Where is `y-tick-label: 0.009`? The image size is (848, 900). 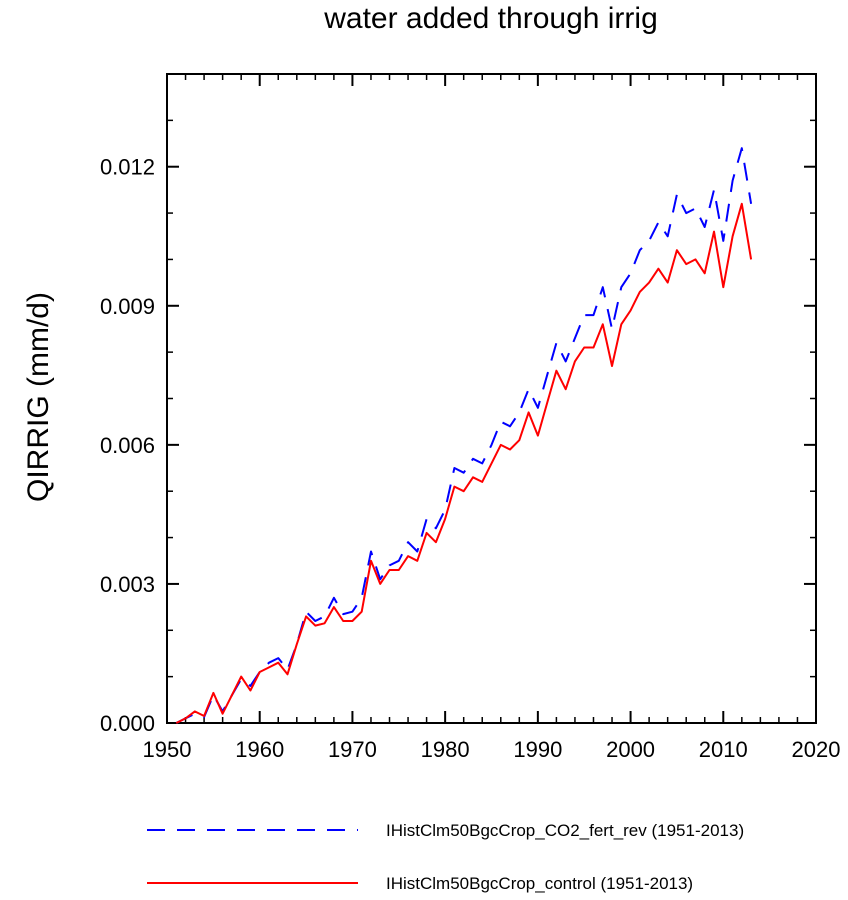
y-tick-label: 0.009 is located at coordinates (127, 306).